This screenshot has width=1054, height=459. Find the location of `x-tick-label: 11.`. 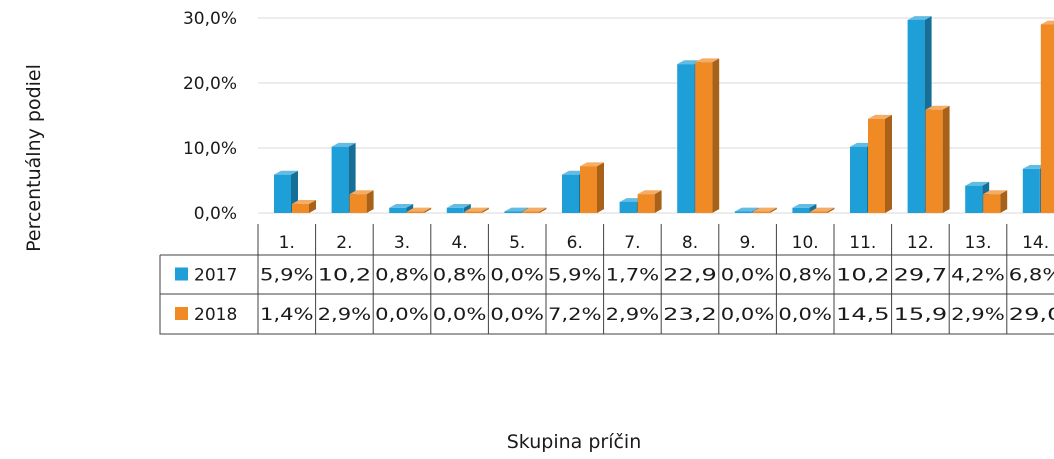

x-tick-label: 11. is located at coordinates (862, 243).